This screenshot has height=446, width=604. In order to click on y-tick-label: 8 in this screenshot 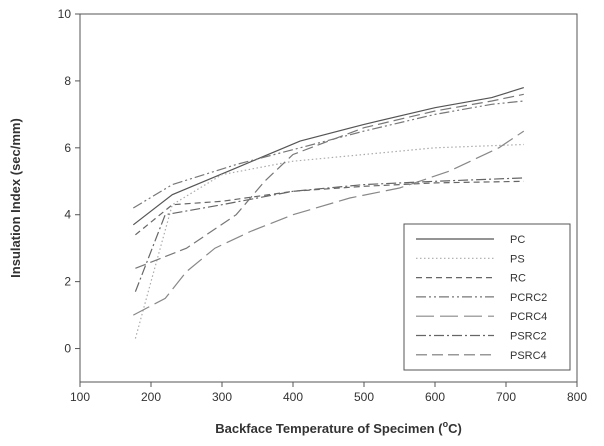, I will do `click(67, 81)`.